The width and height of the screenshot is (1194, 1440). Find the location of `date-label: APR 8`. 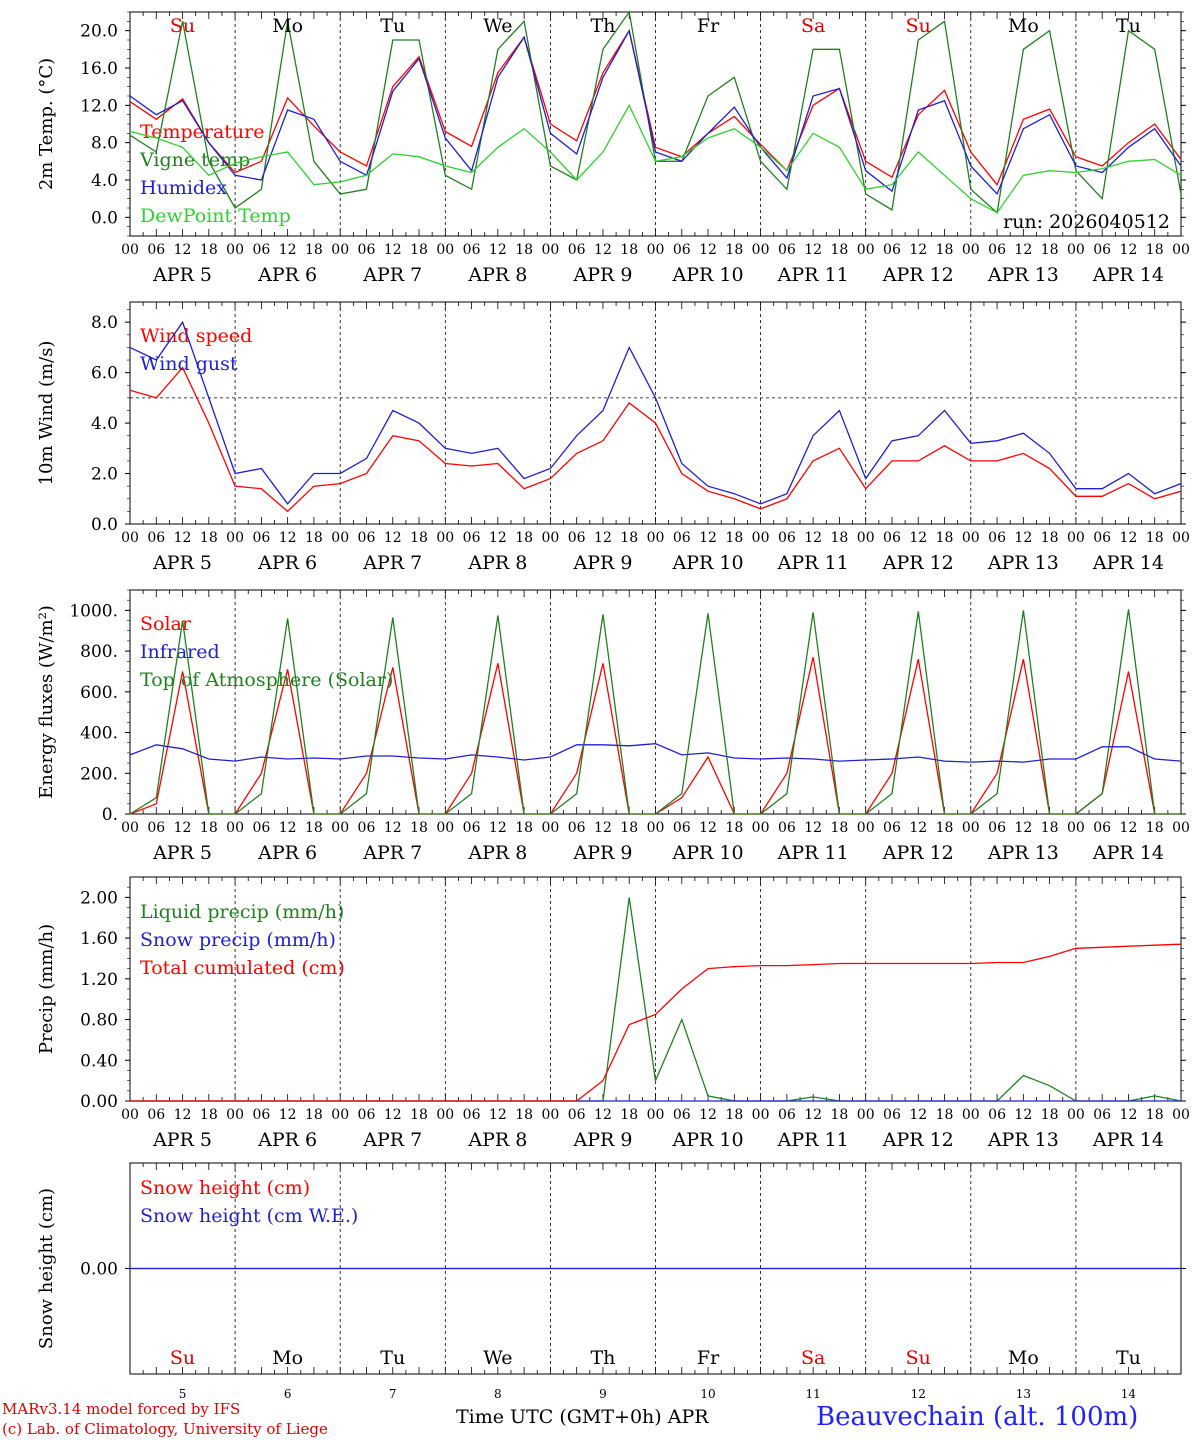

date-label: APR 8 is located at coordinates (497, 1140).